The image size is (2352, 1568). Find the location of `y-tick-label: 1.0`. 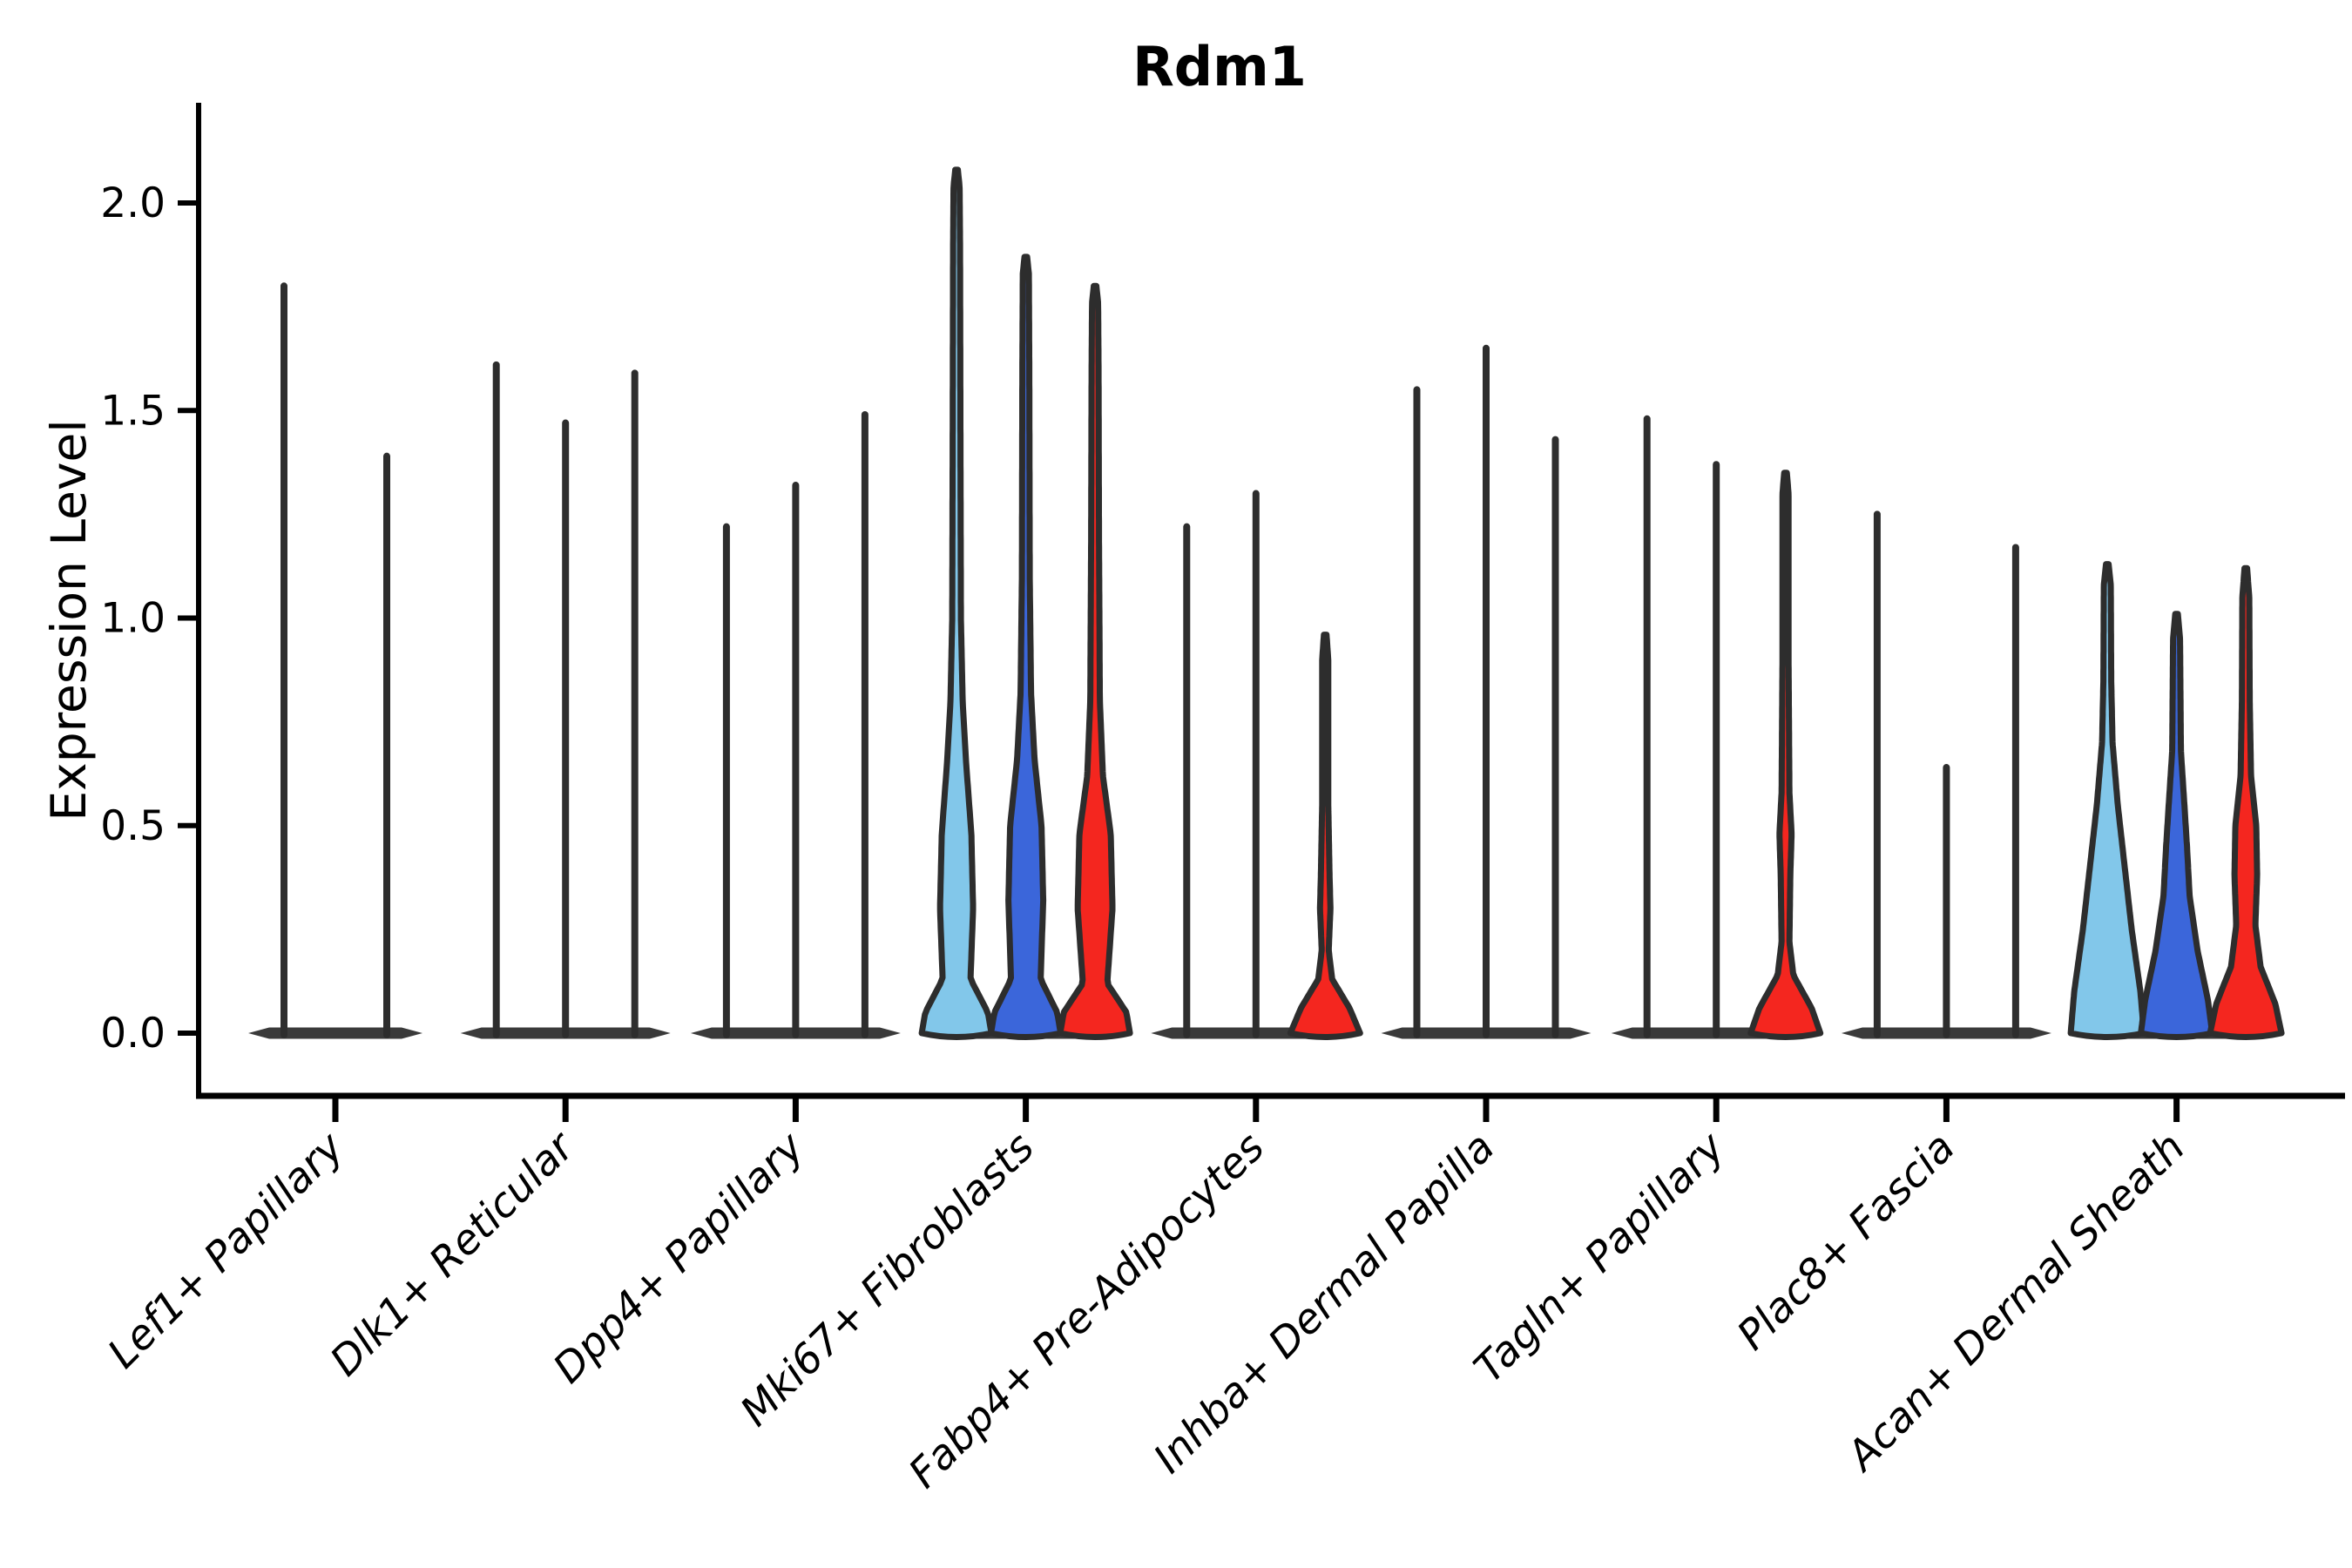

y-tick-label: 1.0 is located at coordinates (133, 619).